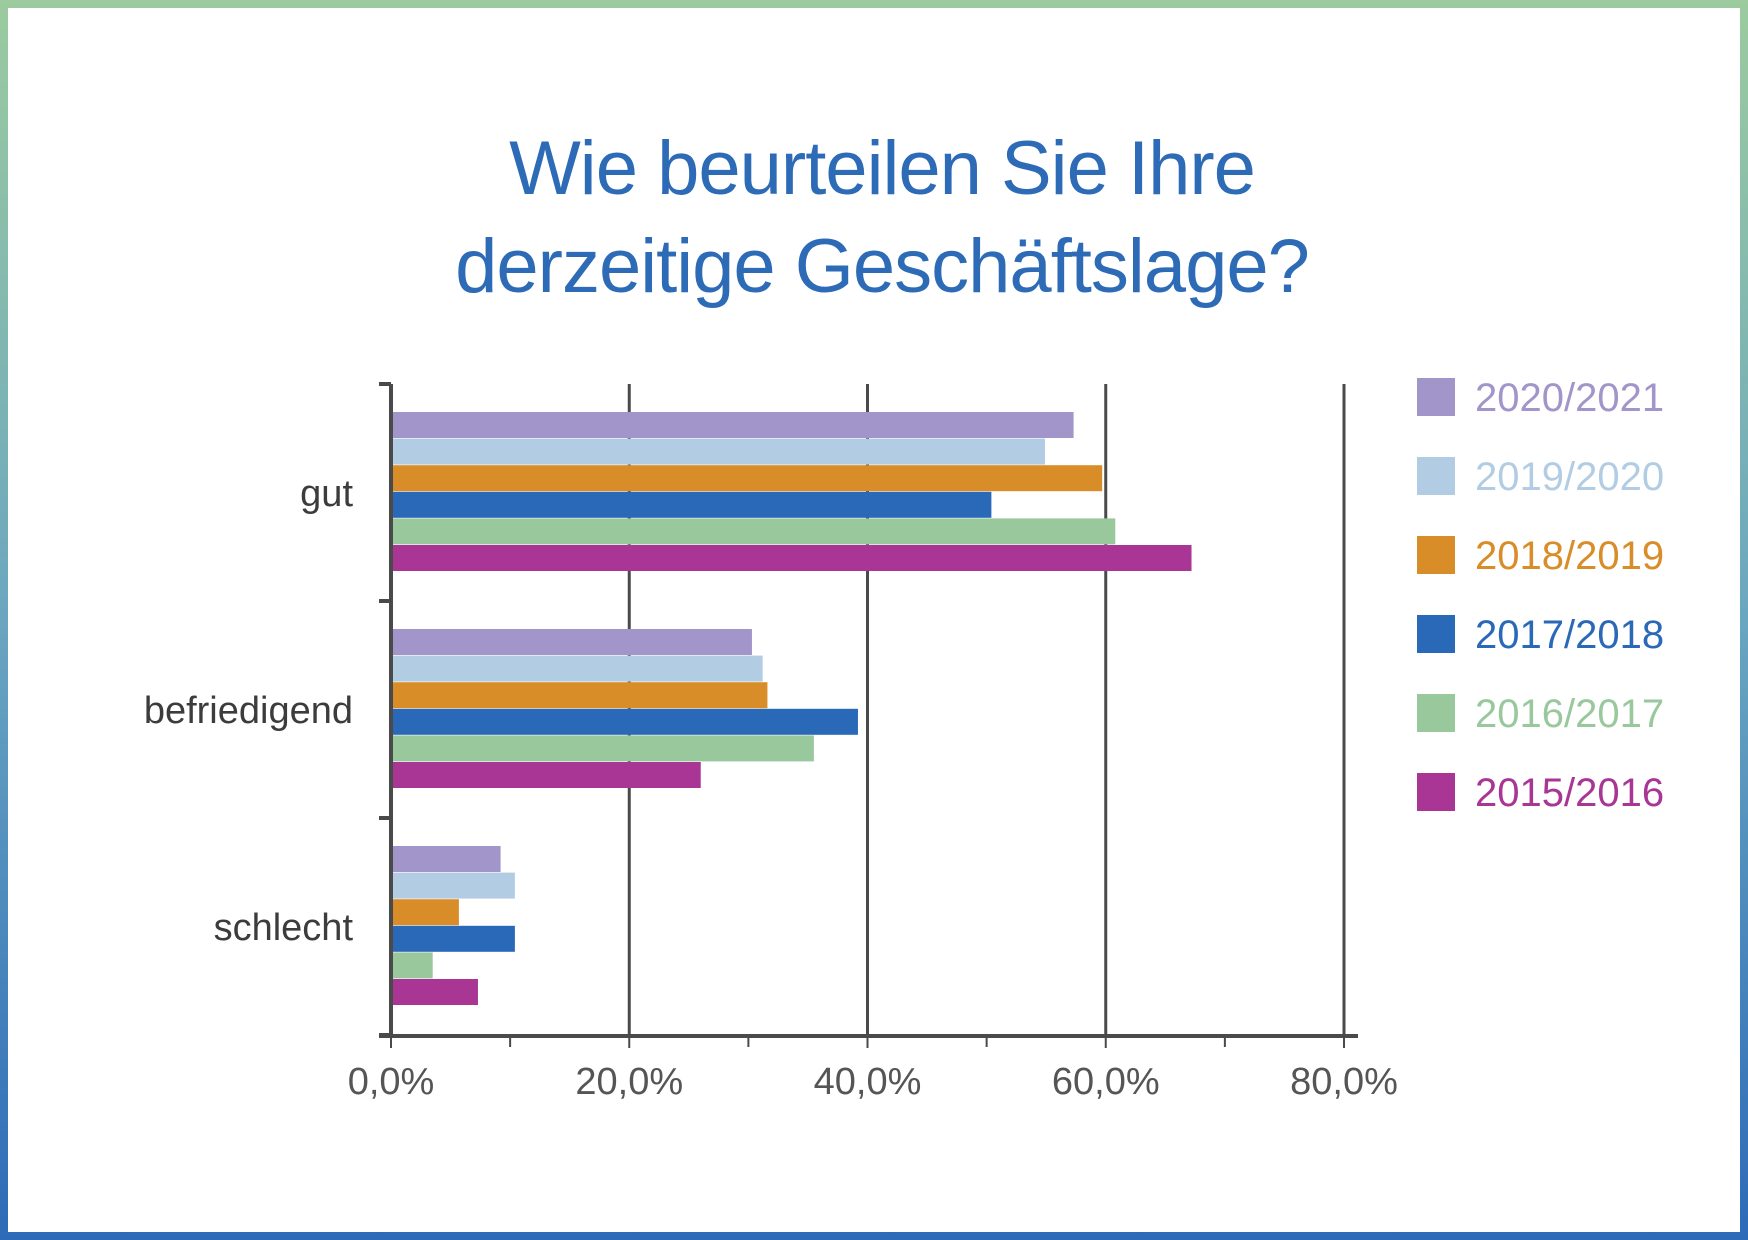 This screenshot has height=1240, width=1748. I want to click on x-tick-label: 60,0%, so click(1106, 1082).